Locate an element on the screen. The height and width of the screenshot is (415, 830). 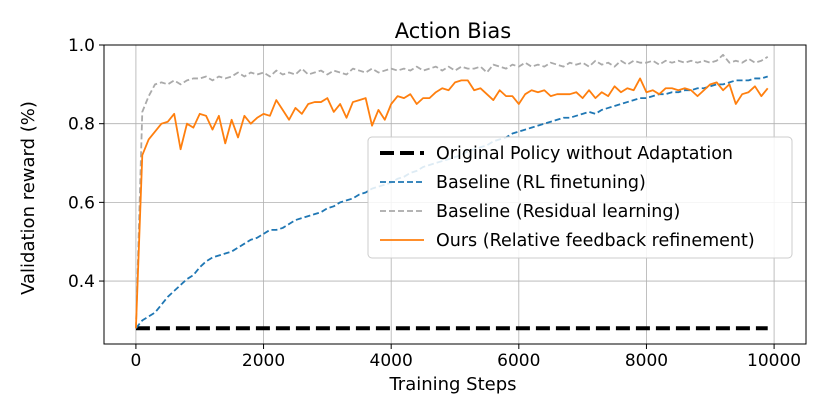
y-tick-label: 0.6 is located at coordinates (81, 203).